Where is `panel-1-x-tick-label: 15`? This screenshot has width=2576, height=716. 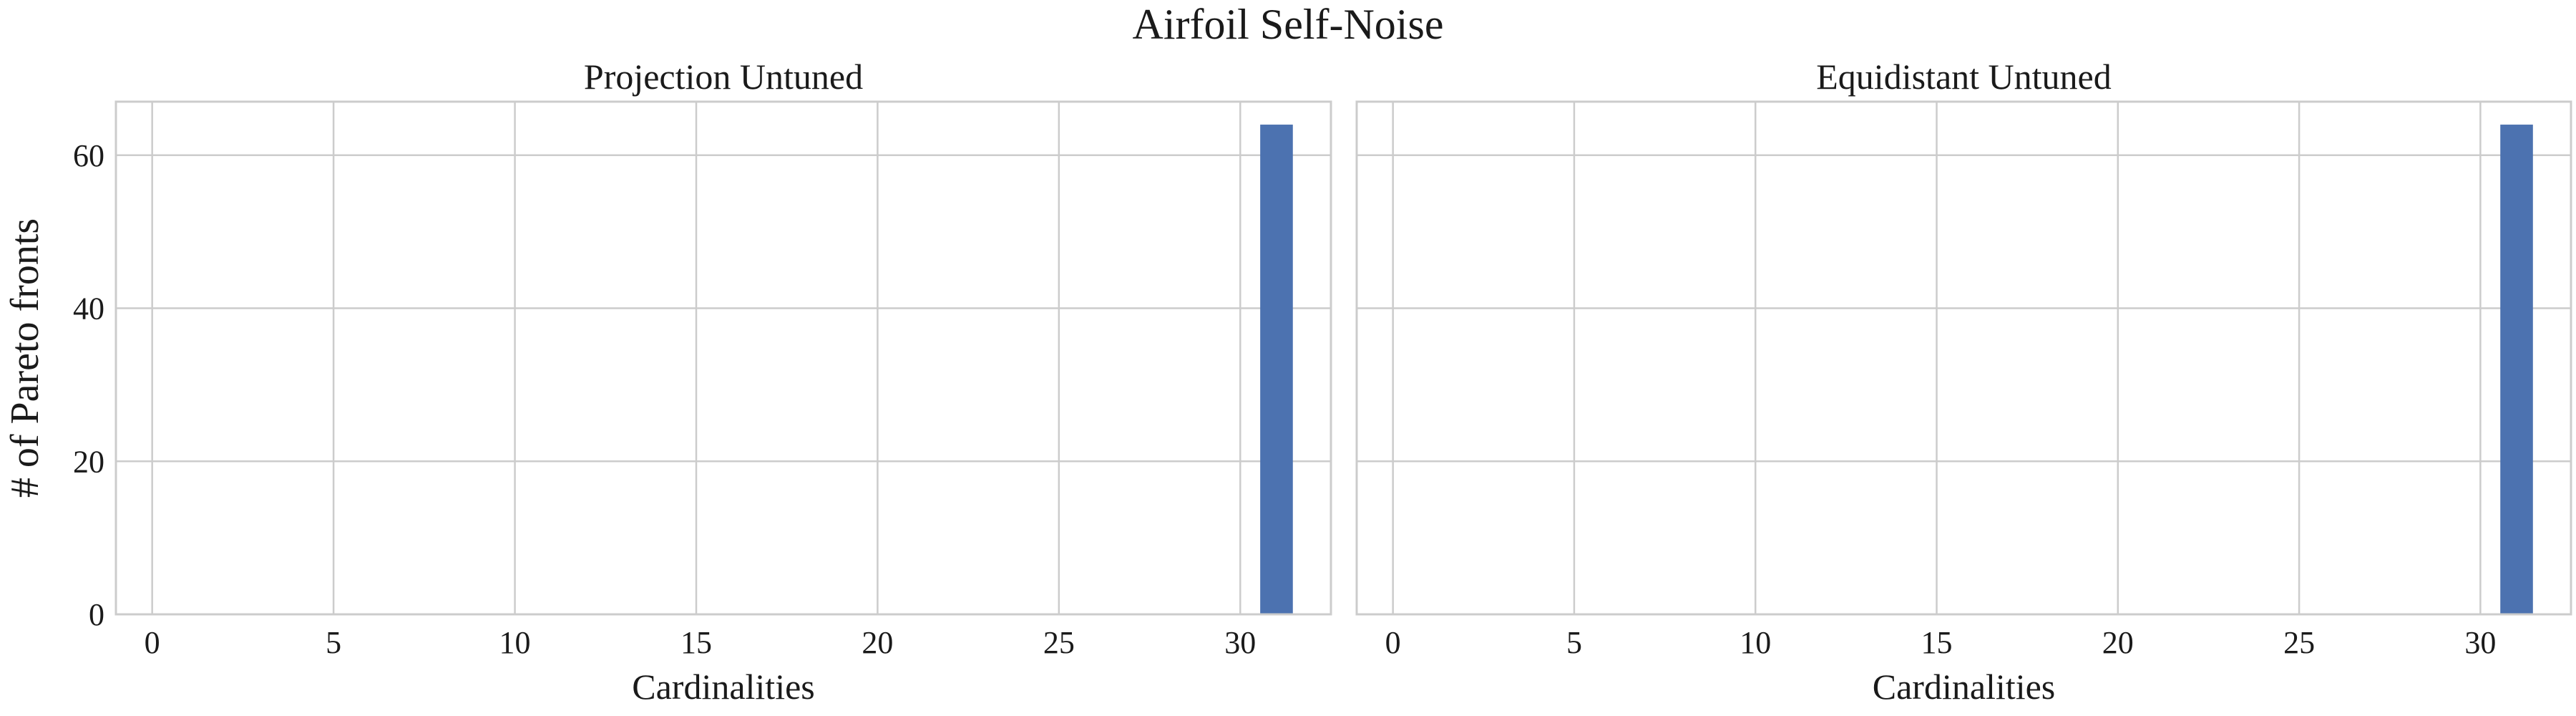
panel-1-x-tick-label: 15 is located at coordinates (696, 642).